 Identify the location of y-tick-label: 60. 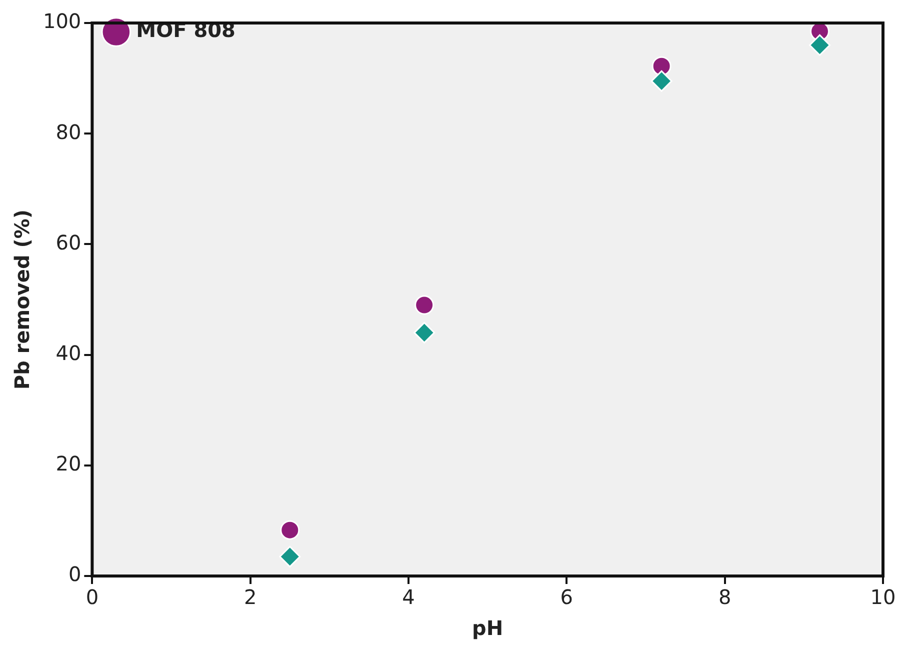
(69, 242).